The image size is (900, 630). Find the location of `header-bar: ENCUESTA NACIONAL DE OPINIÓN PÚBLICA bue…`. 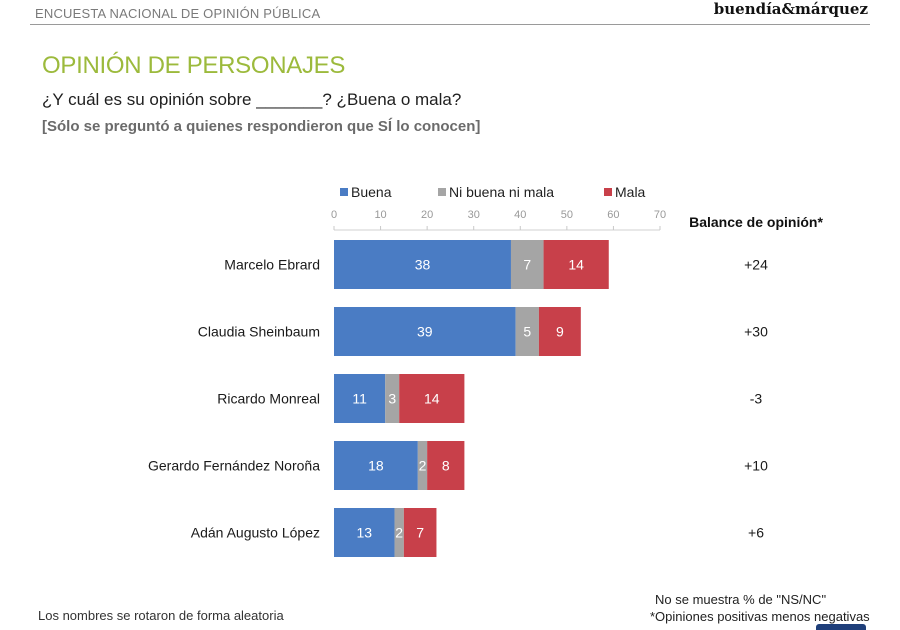

header-bar: ENCUESTA NACIONAL DE OPINIÓN PÚBLICA bue… is located at coordinates (450, 12).